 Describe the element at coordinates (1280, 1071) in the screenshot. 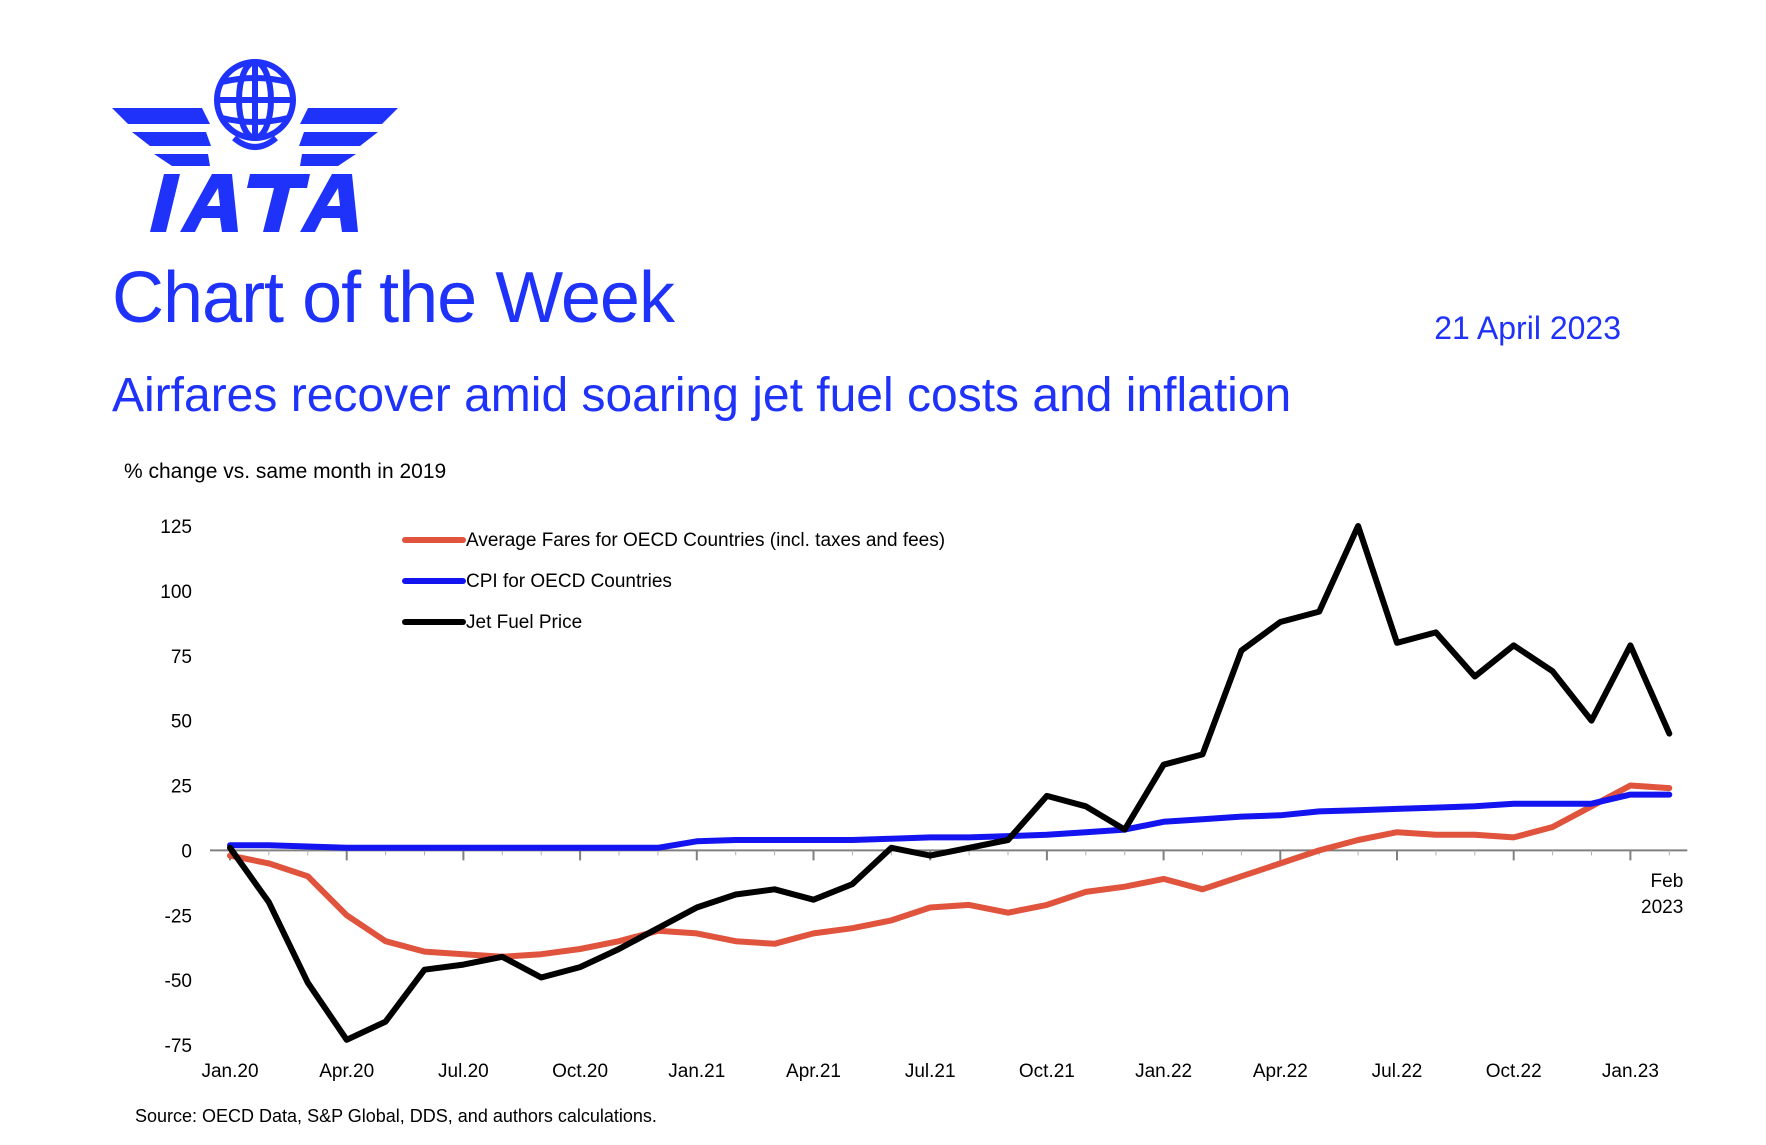

I see `x-tick-label: Apr.22` at that location.